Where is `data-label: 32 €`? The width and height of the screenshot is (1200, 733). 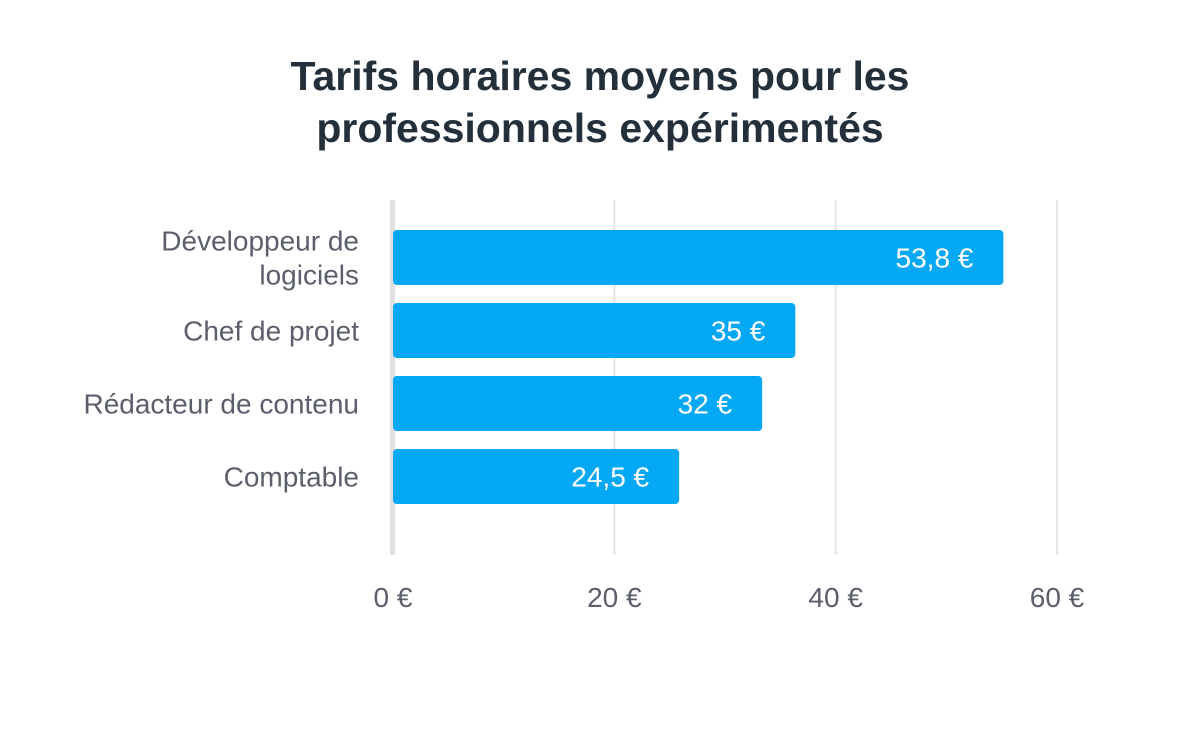
data-label: 32 € is located at coordinates (705, 404).